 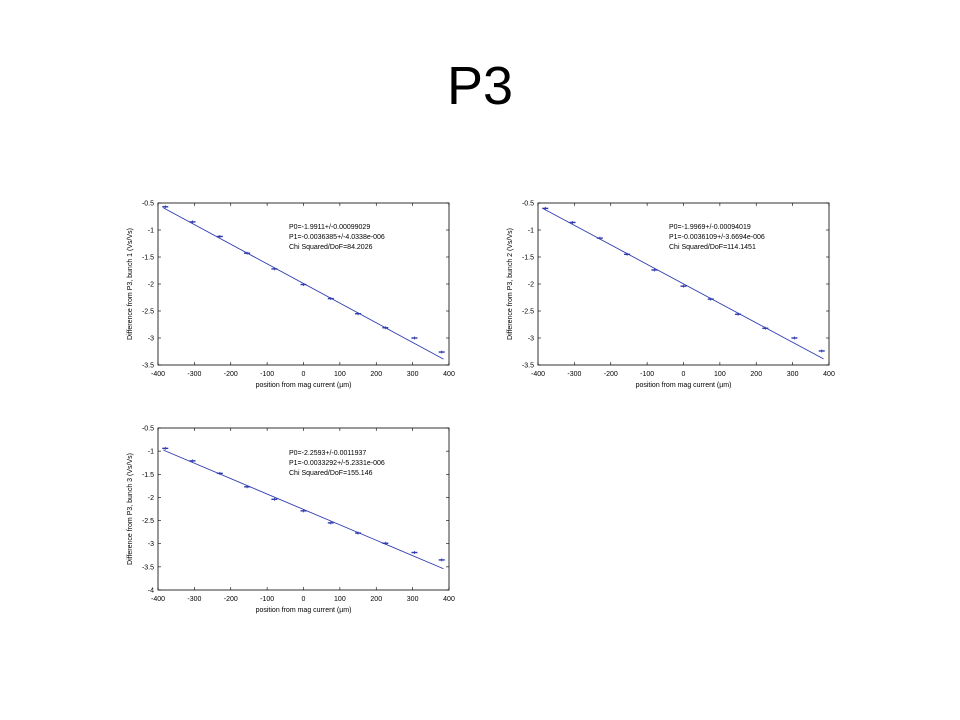 What do you see at coordinates (331, 473) in the screenshot?
I see `fit-annotation: Chi Squared/DoF=155.146` at bounding box center [331, 473].